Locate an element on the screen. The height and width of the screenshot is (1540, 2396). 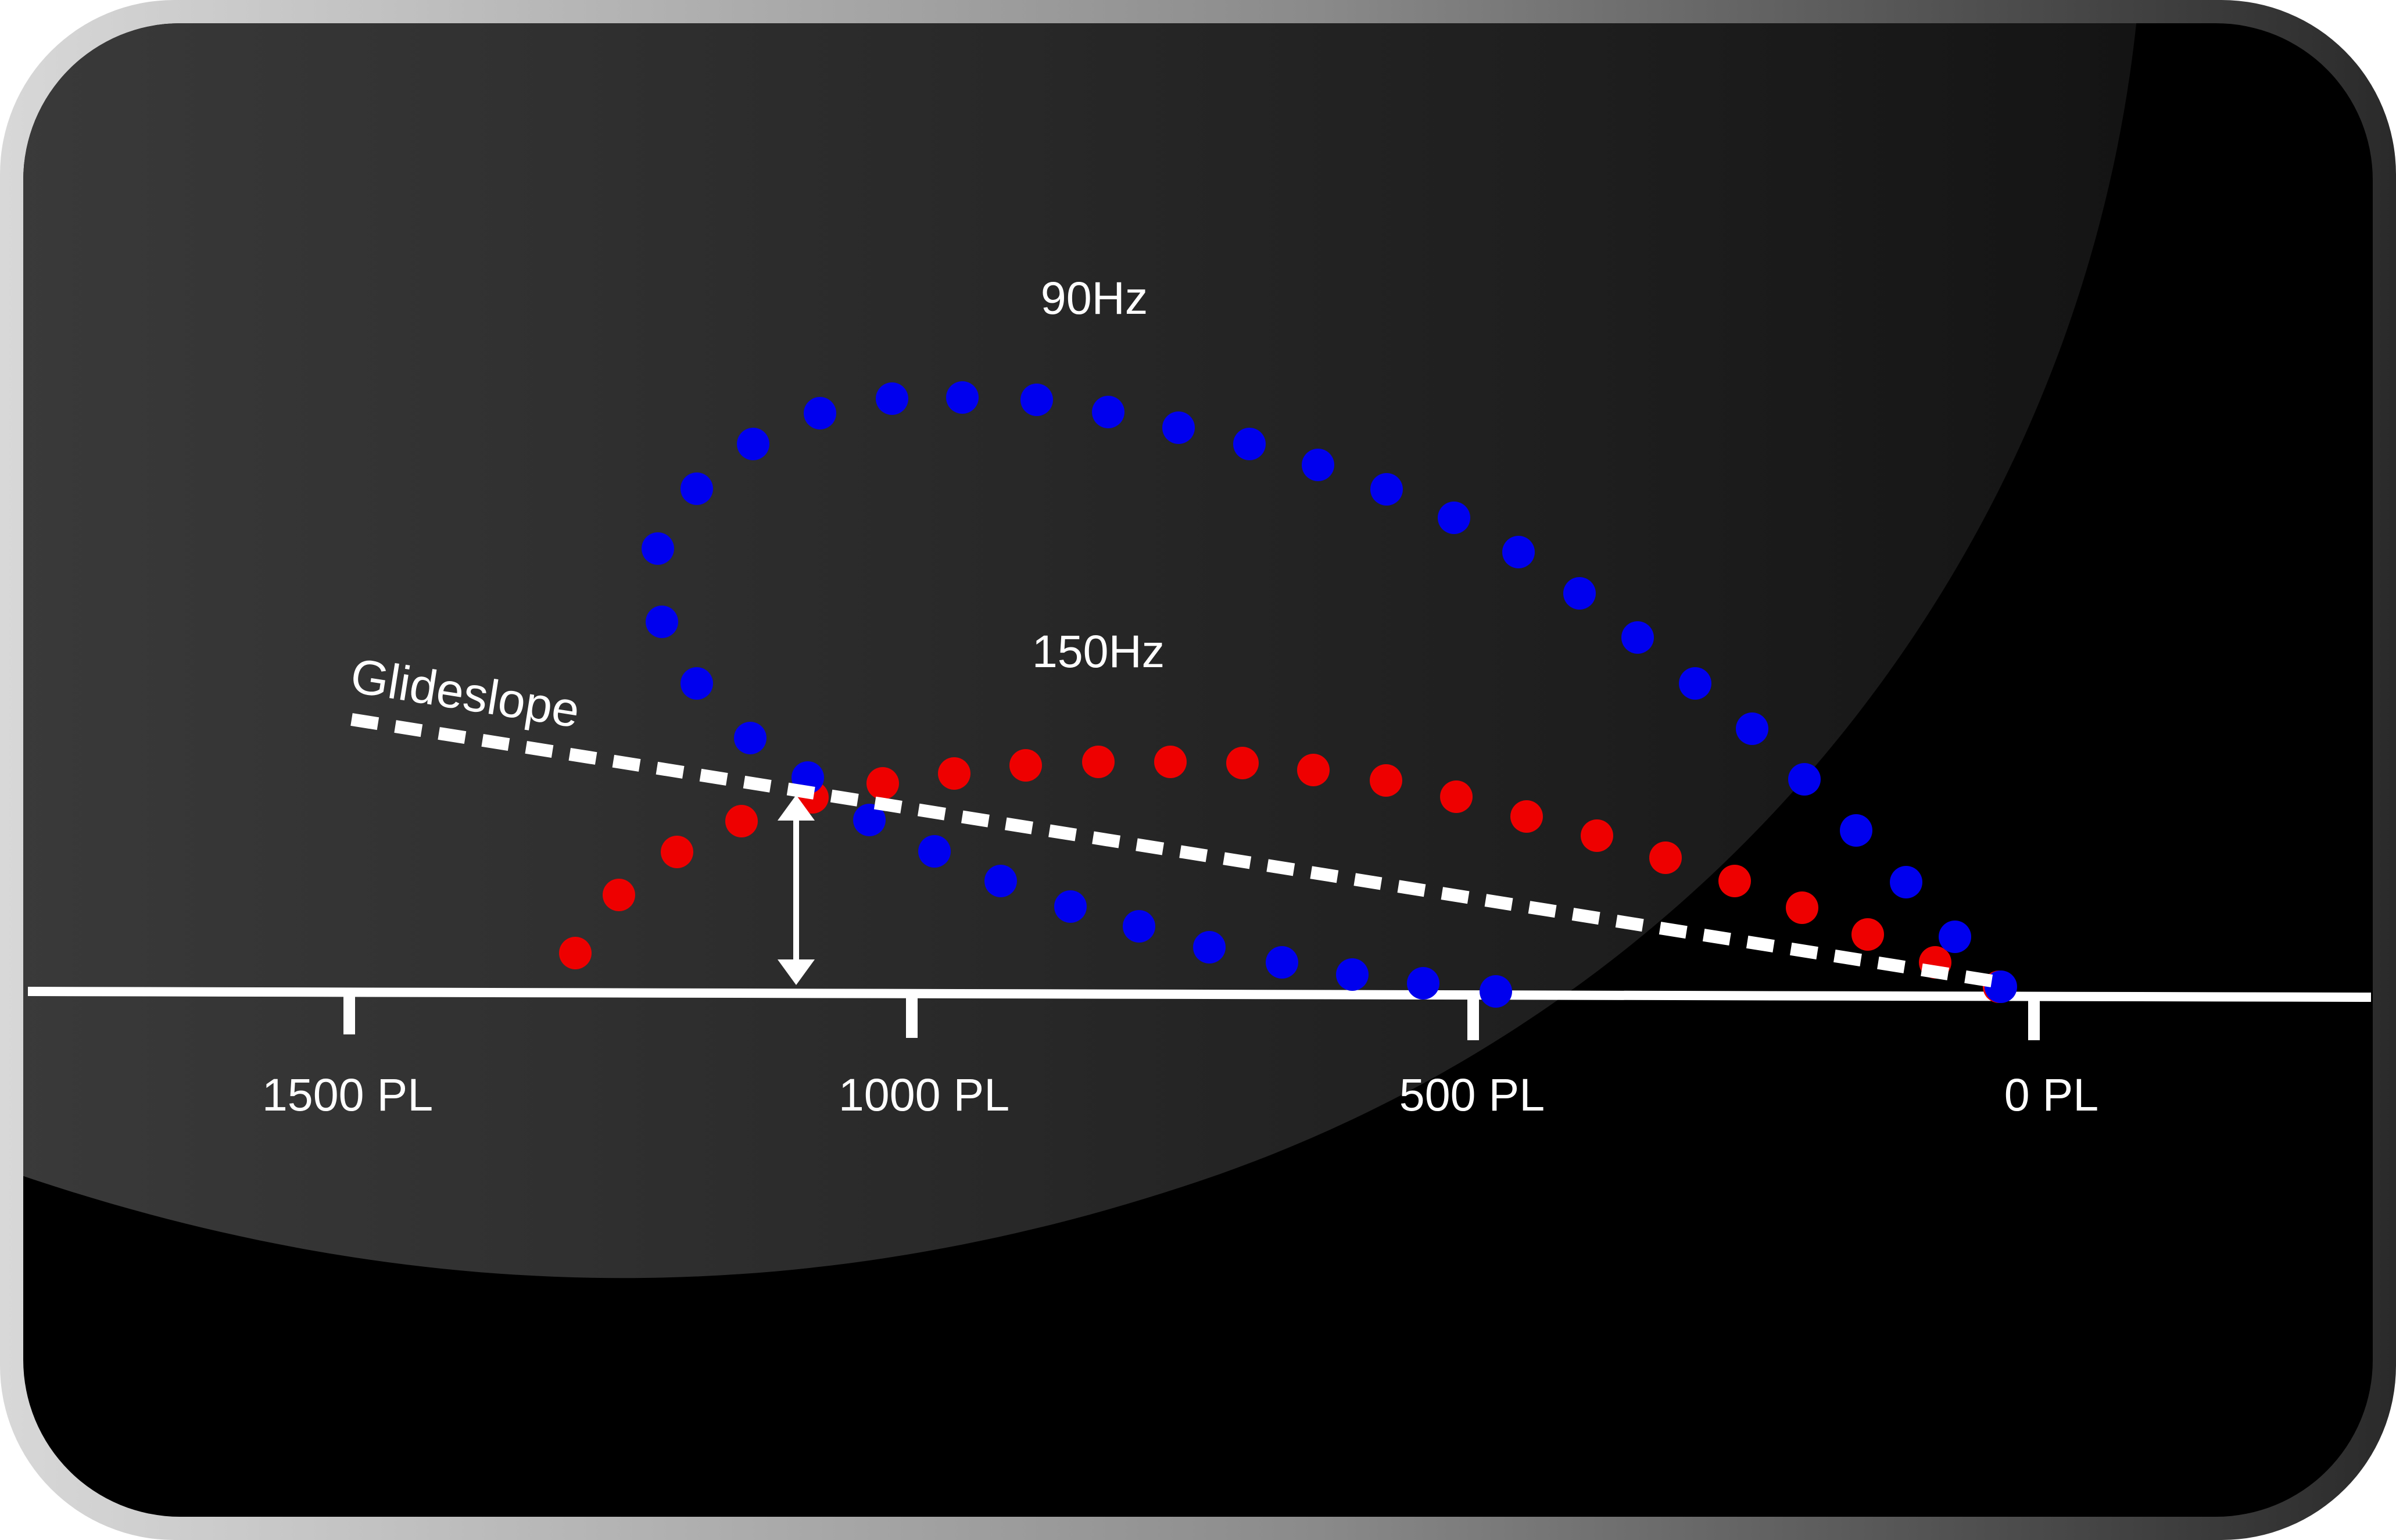
tick-label-1500: 1500 PL is located at coordinates (347, 1094).